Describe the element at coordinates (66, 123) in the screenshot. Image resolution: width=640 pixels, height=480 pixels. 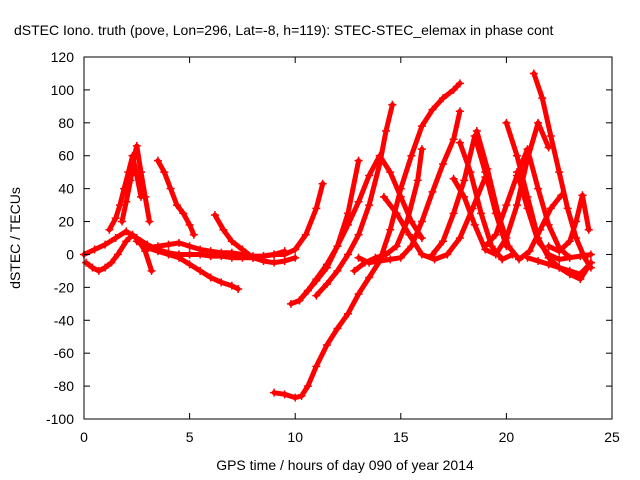
I see `y-tick-label: 80` at that location.